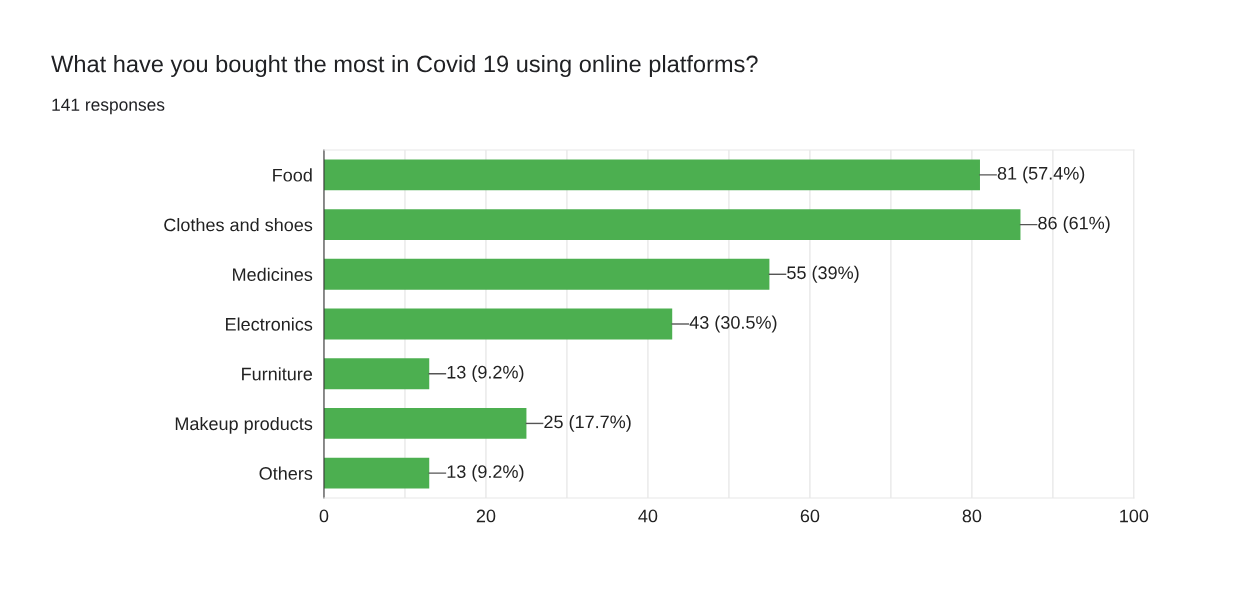 The height and width of the screenshot is (600, 1246). What do you see at coordinates (972, 516) in the screenshot?
I see `x-tick-label: 80` at bounding box center [972, 516].